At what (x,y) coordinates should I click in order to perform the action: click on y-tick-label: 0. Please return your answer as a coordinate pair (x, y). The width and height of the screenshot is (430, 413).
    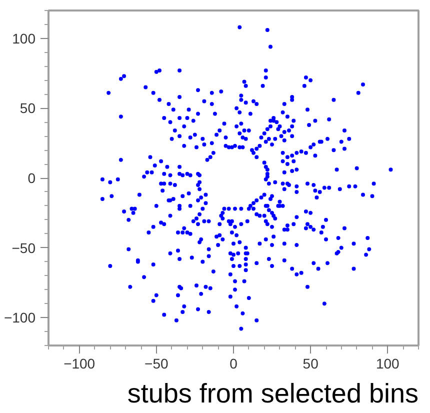
    Looking at the image, I should click on (32, 178).